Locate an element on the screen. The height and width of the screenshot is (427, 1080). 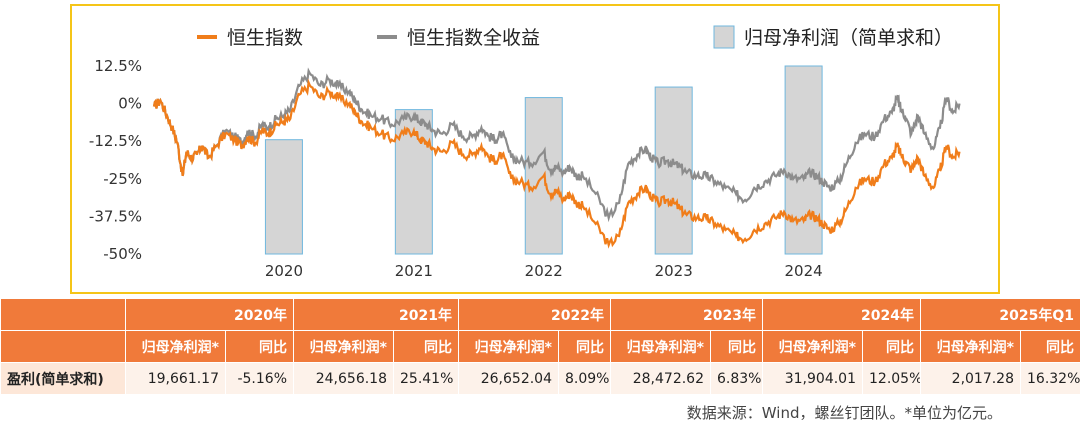
legend-hsi-label: 恒生指数 is located at coordinates (265, 38).